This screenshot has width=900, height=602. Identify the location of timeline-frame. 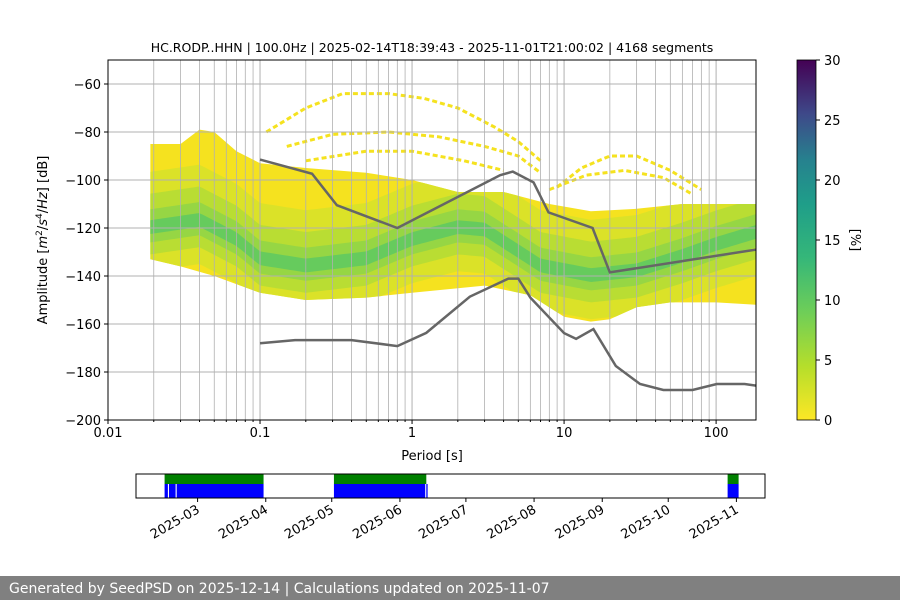
(450, 486).